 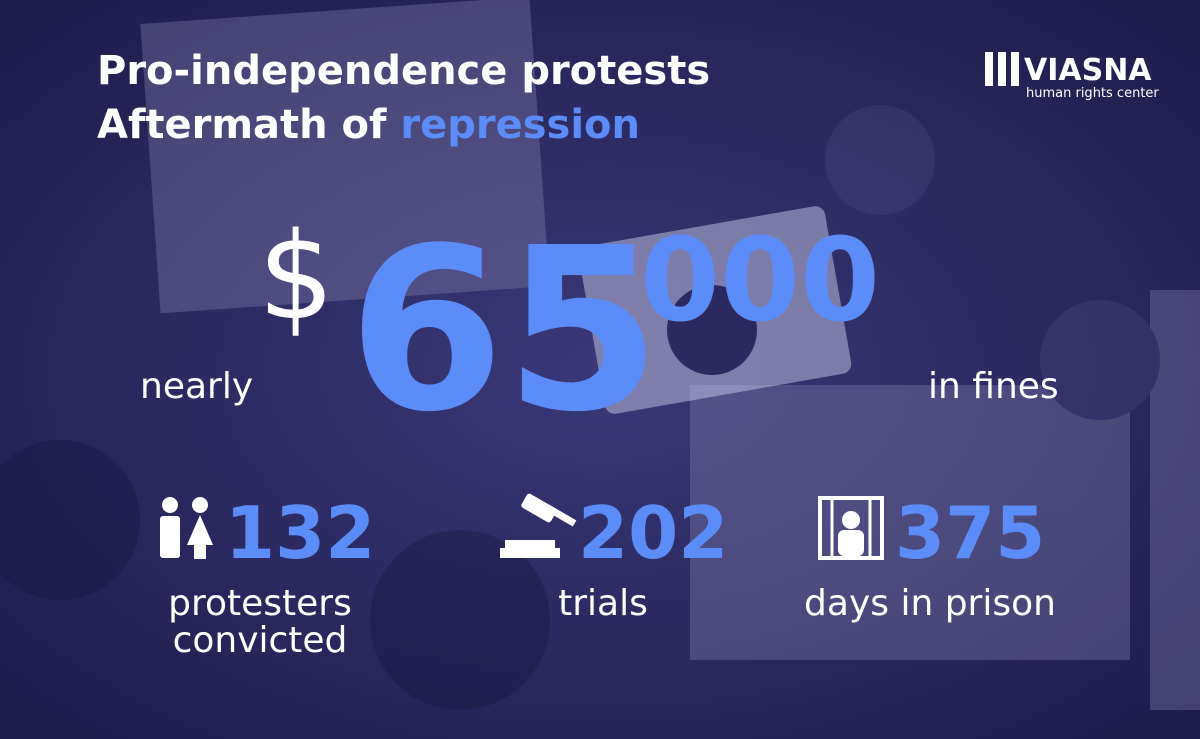 What do you see at coordinates (760, 281) in the screenshot?
I see `fine-thousands: 000` at bounding box center [760, 281].